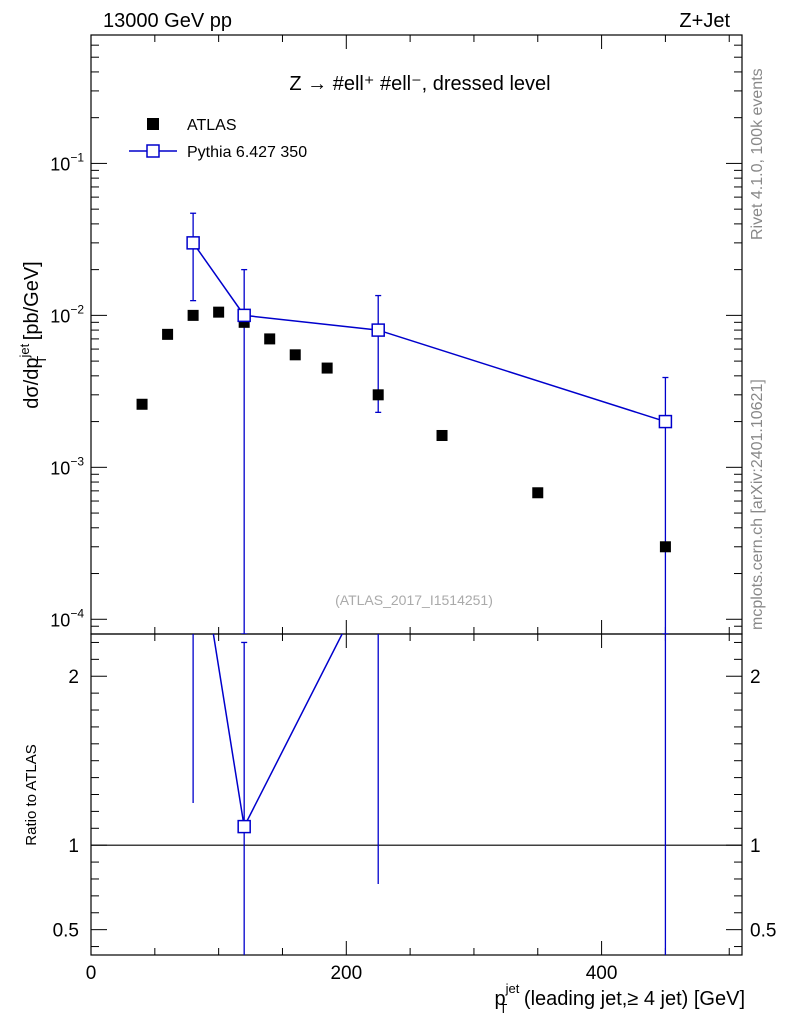 The image size is (786, 1029). Describe the element at coordinates (631, 999) in the screenshot. I see `x-axis-label-rest: (leading jet,≥ 4 jet) [GeV]` at that location.